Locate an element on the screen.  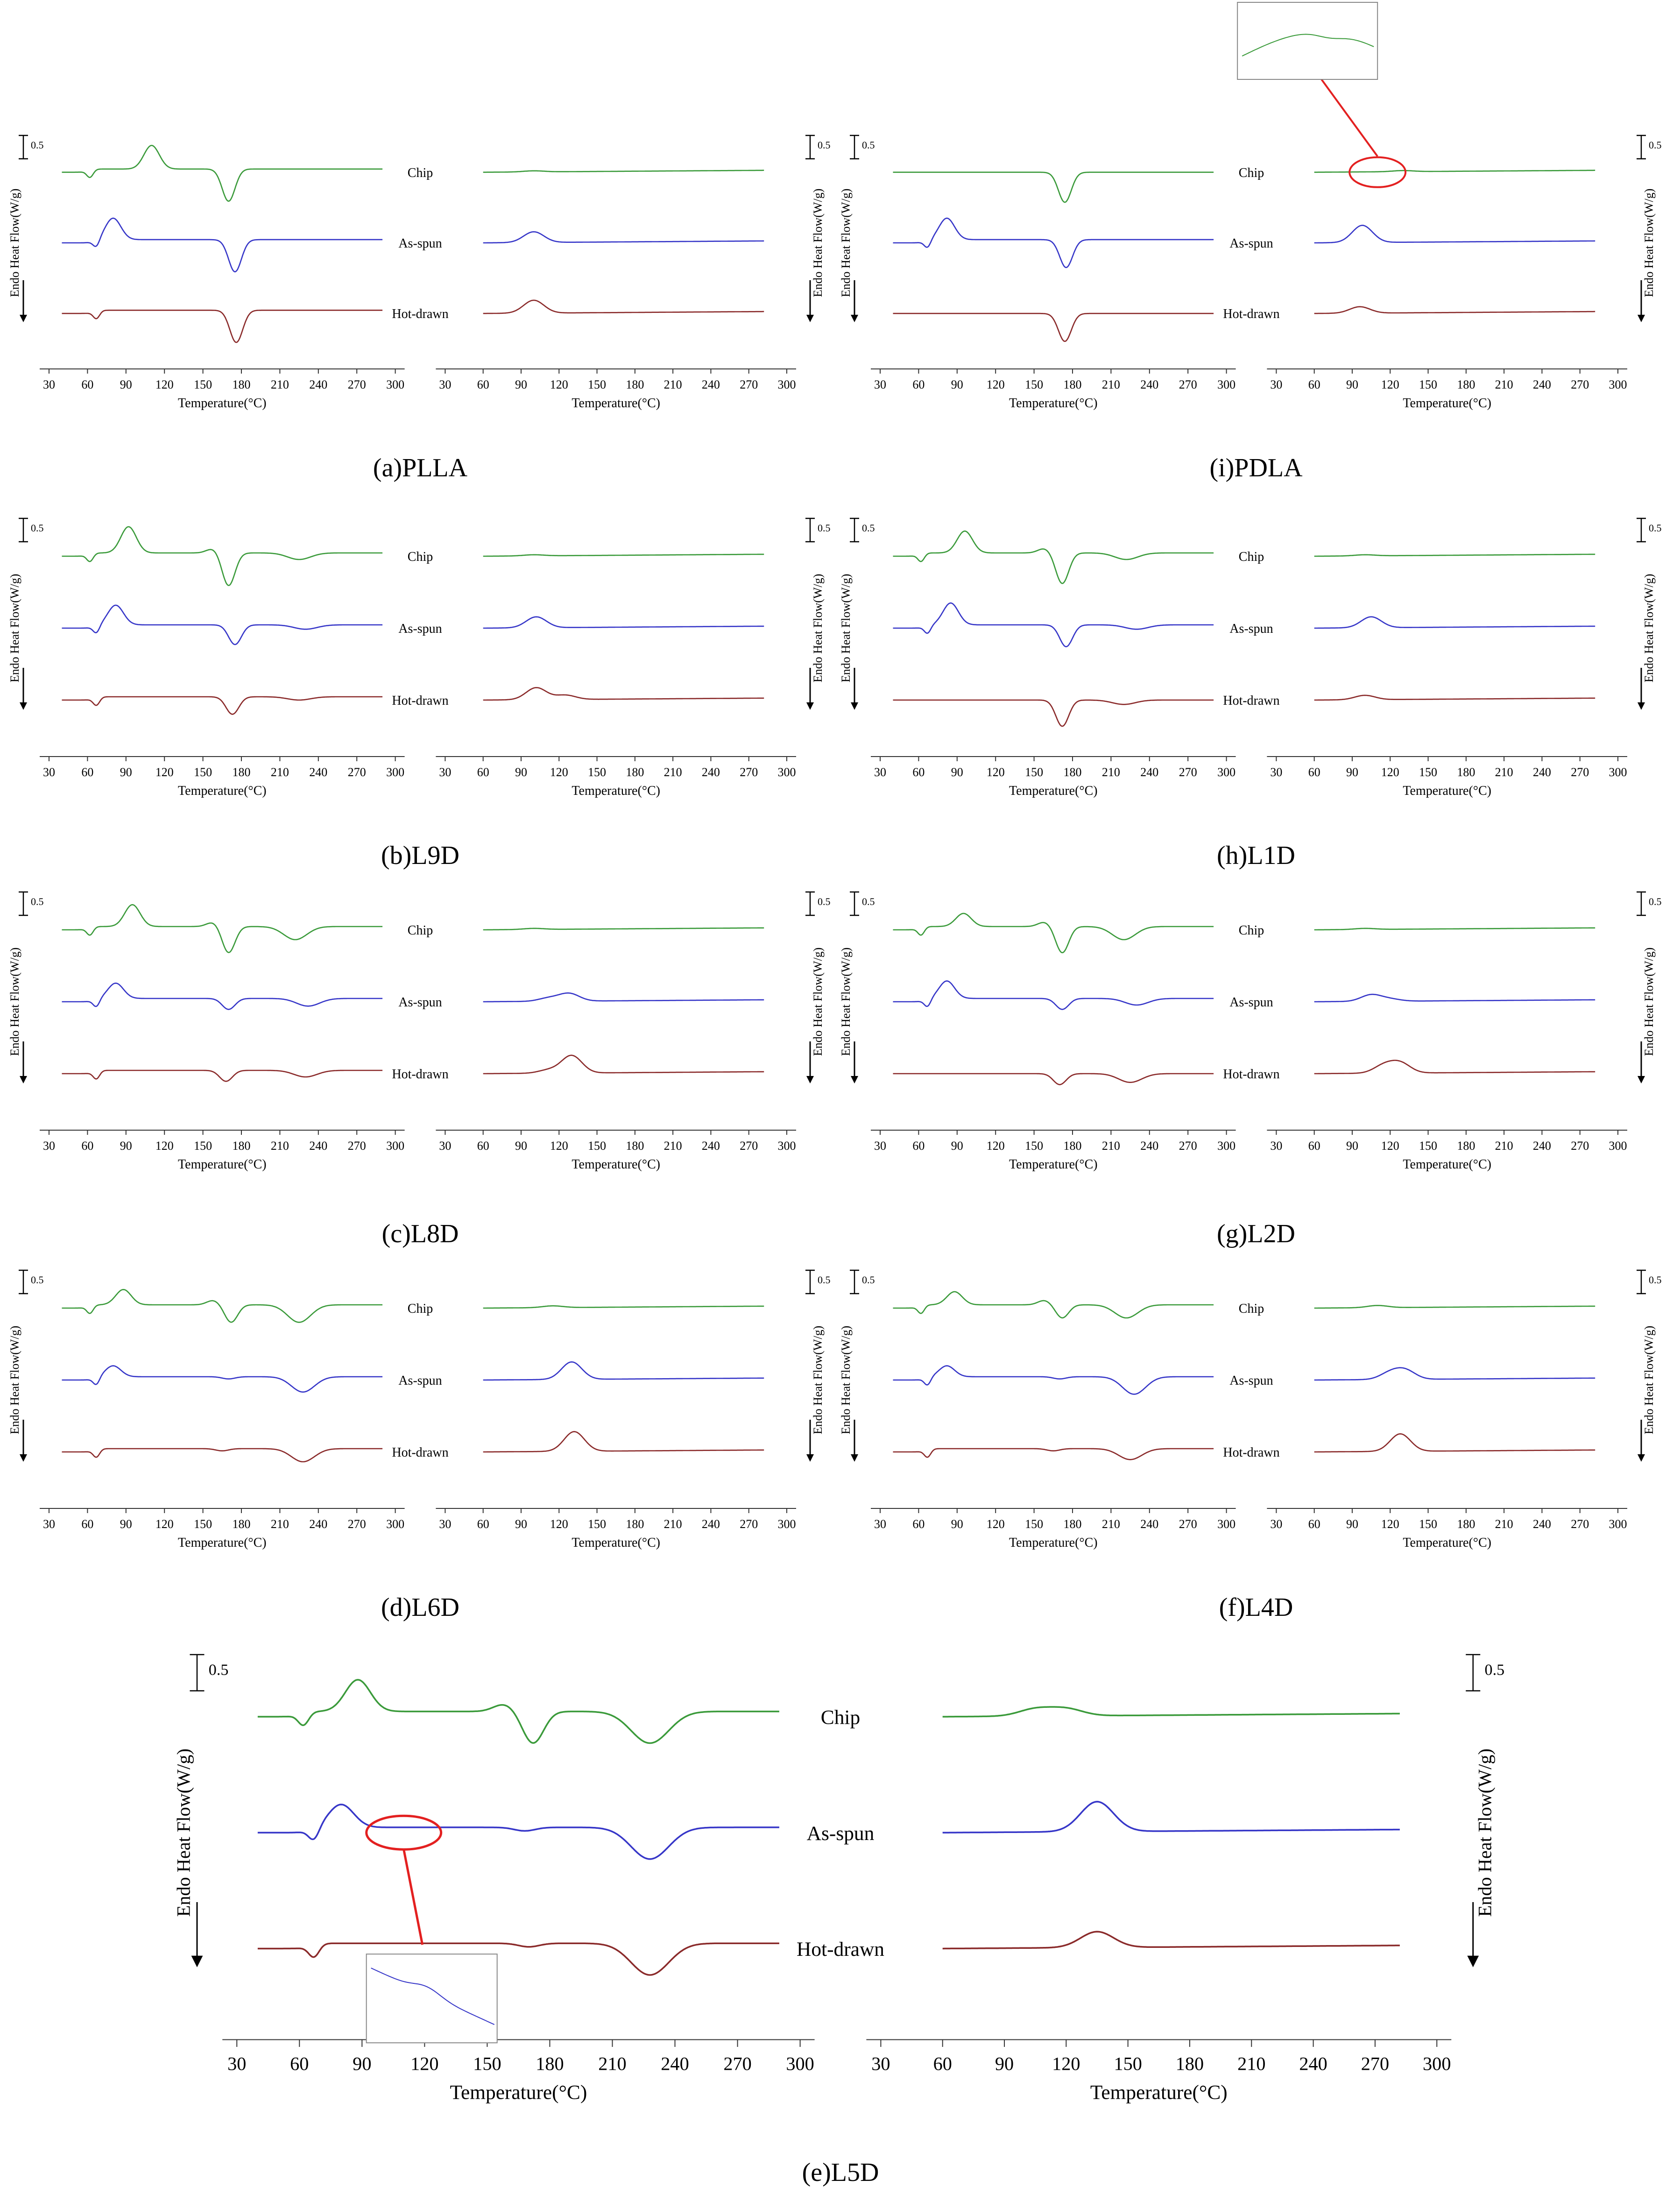
tick-label: 120 is located at coordinates (164, 1146).